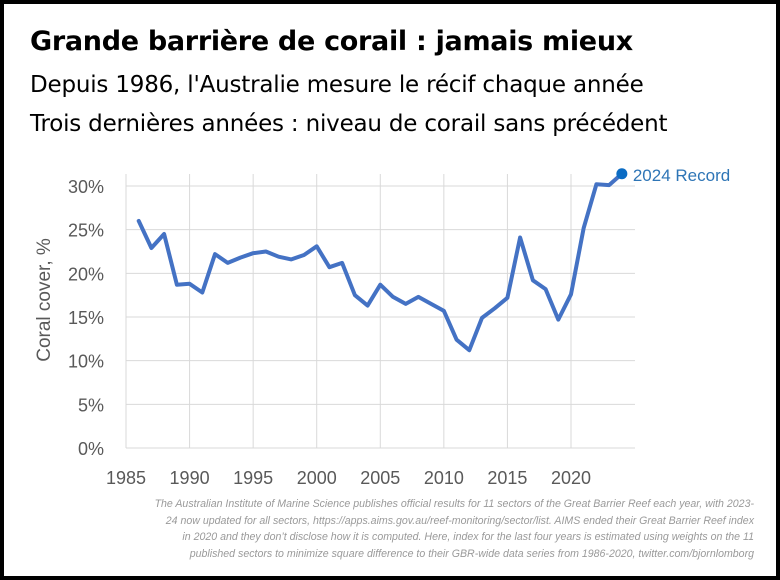  I want to click on x-tick-label: 2000, so click(317, 478).